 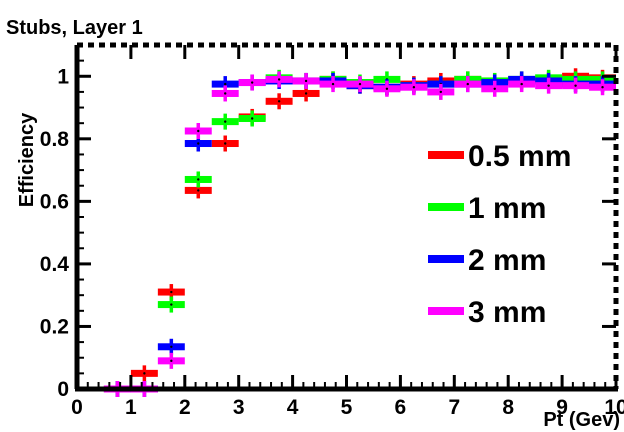 I want to click on y-tick-label: 0, so click(x=63, y=389).